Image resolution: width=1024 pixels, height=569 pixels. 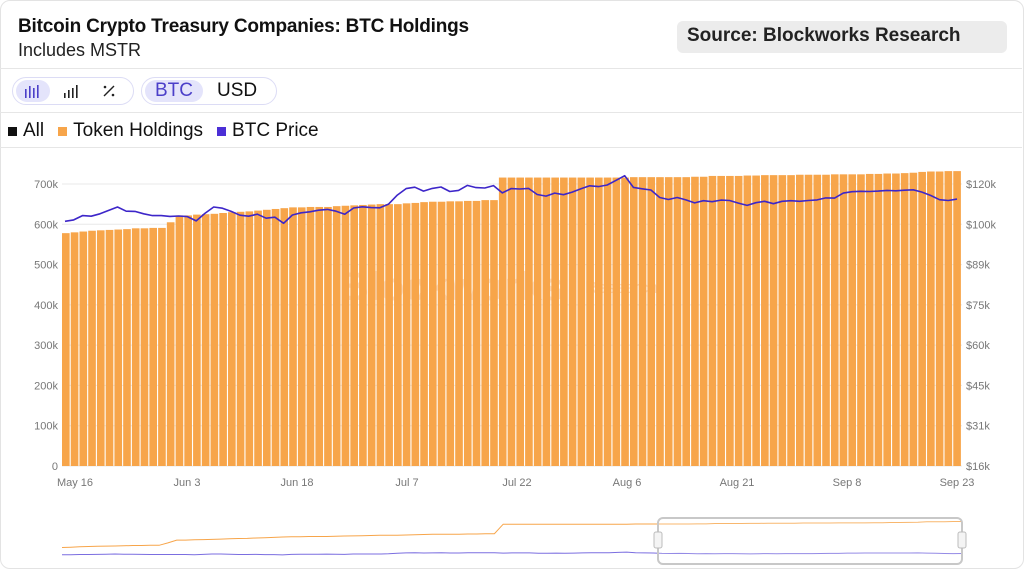 I want to click on percent-view-button, so click(x=109, y=91).